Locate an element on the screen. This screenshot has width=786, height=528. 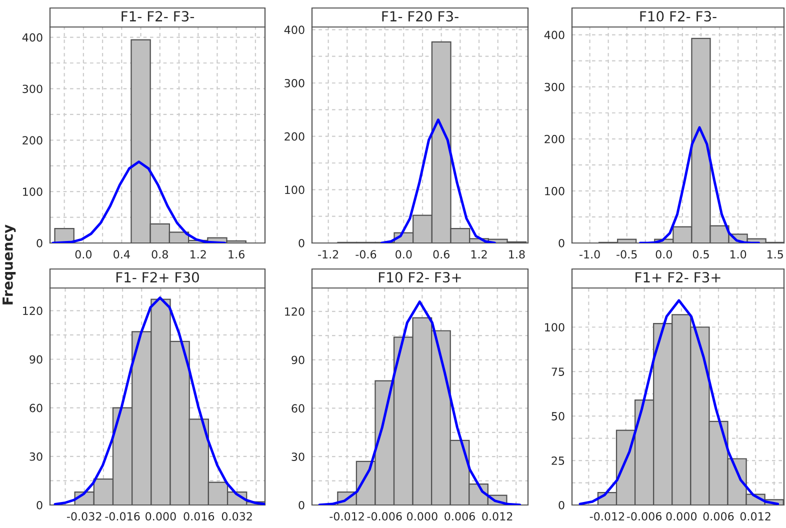
x-tick-label: 1.8 is located at coordinates (517, 254).